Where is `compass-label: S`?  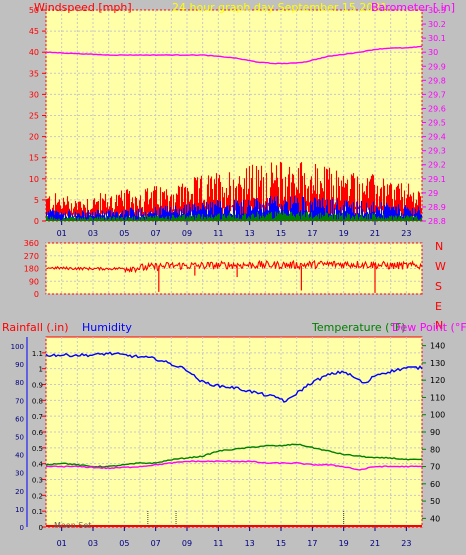
compass-label: S is located at coordinates (438, 286).